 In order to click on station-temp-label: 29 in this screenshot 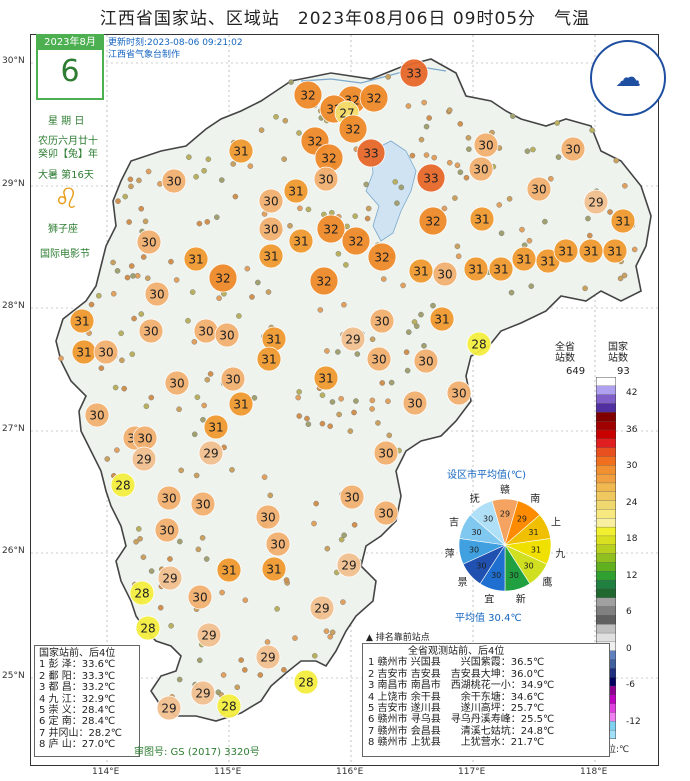, I will do `click(143, 460)`.